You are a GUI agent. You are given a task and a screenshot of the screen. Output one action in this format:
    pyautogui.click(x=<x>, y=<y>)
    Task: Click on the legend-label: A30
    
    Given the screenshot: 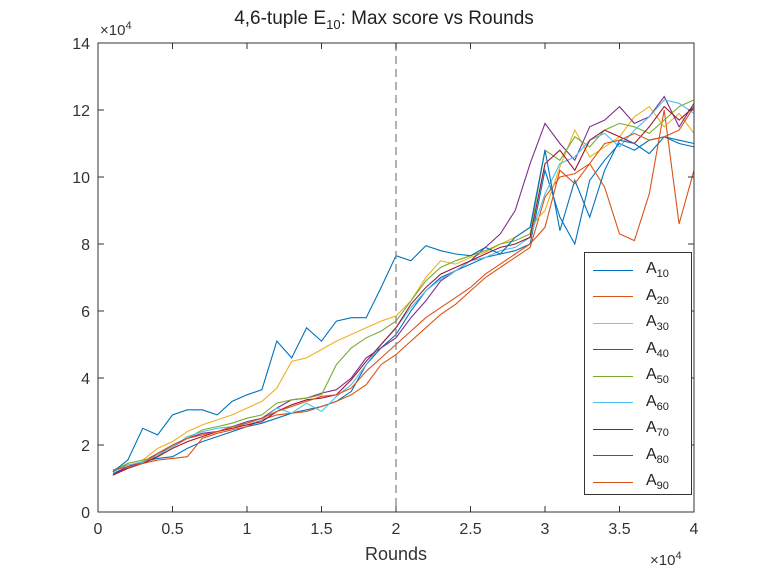 What is the action you would take?
    pyautogui.click(x=657, y=323)
    